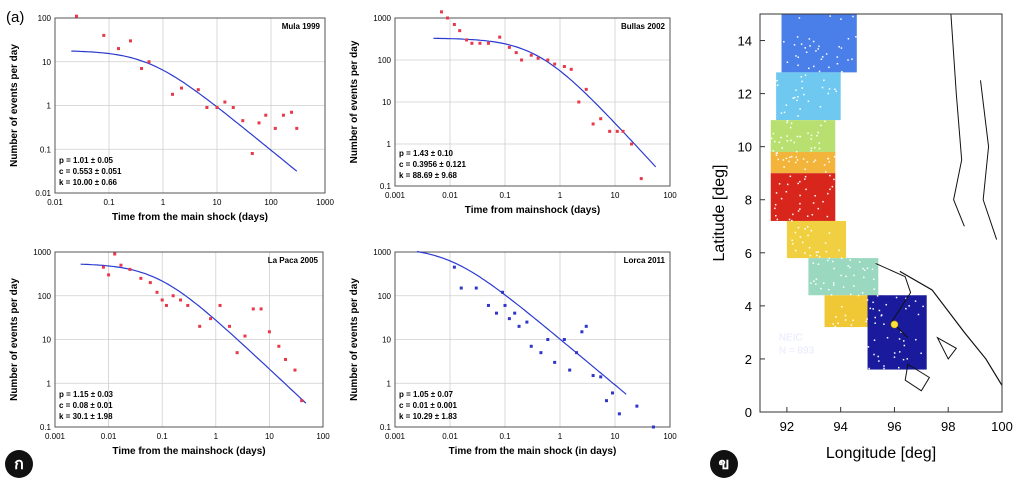  Describe the element at coordinates (301, 26) in the screenshot. I see `plot-title: Mula 1999` at that location.